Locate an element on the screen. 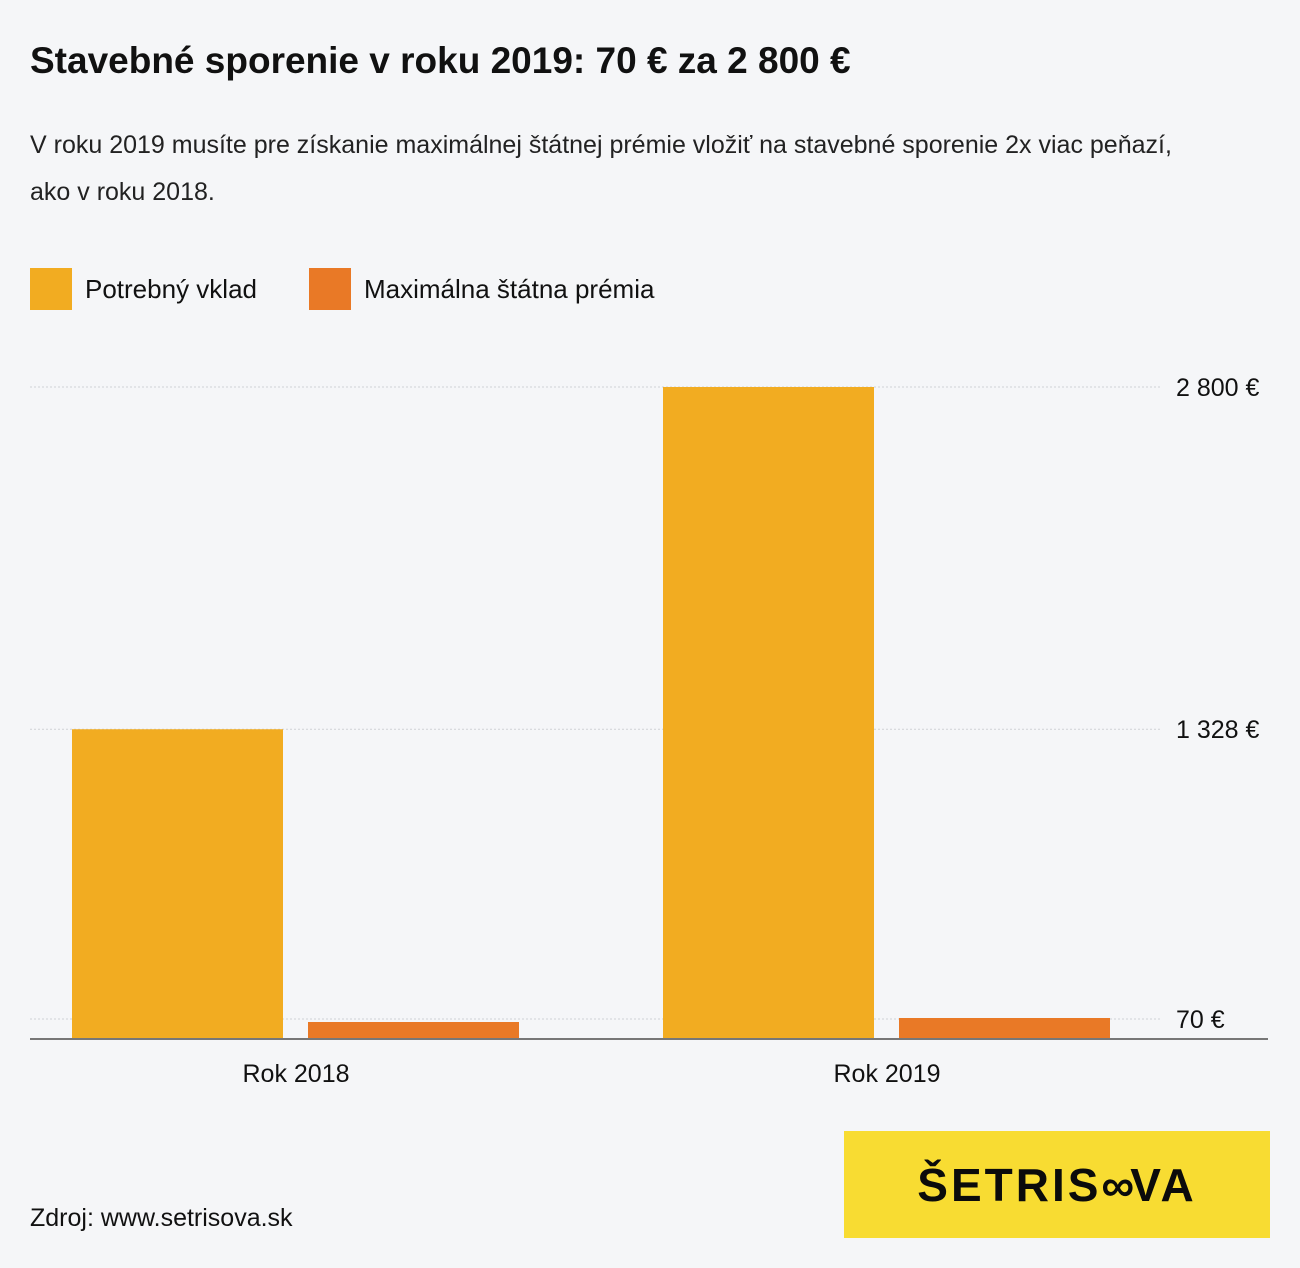  legend: Potrebný vklad Maximálna štátna prémia is located at coordinates (368, 289).